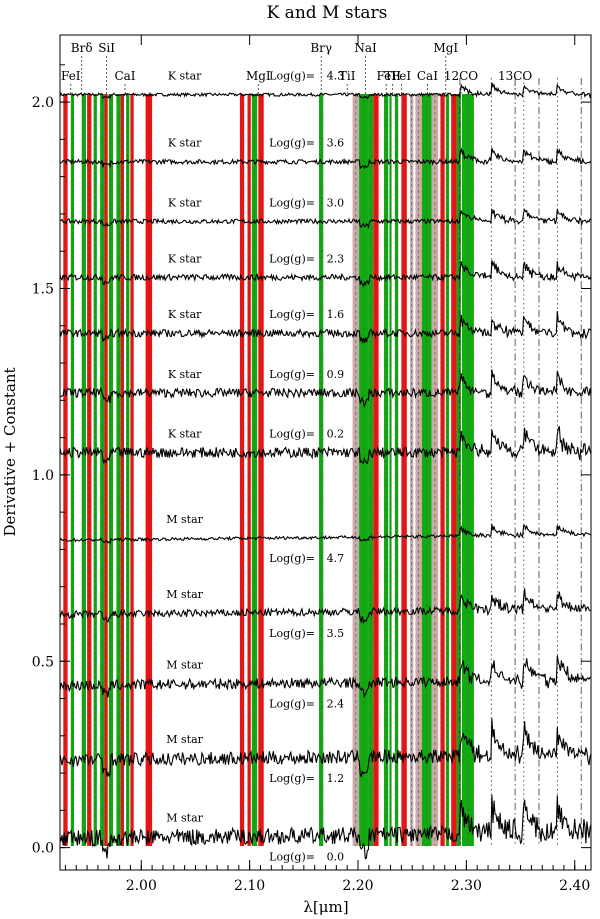 The image size is (600, 919). Describe the element at coordinates (336, 314) in the screenshot. I see `logg-value: 1.6` at that location.